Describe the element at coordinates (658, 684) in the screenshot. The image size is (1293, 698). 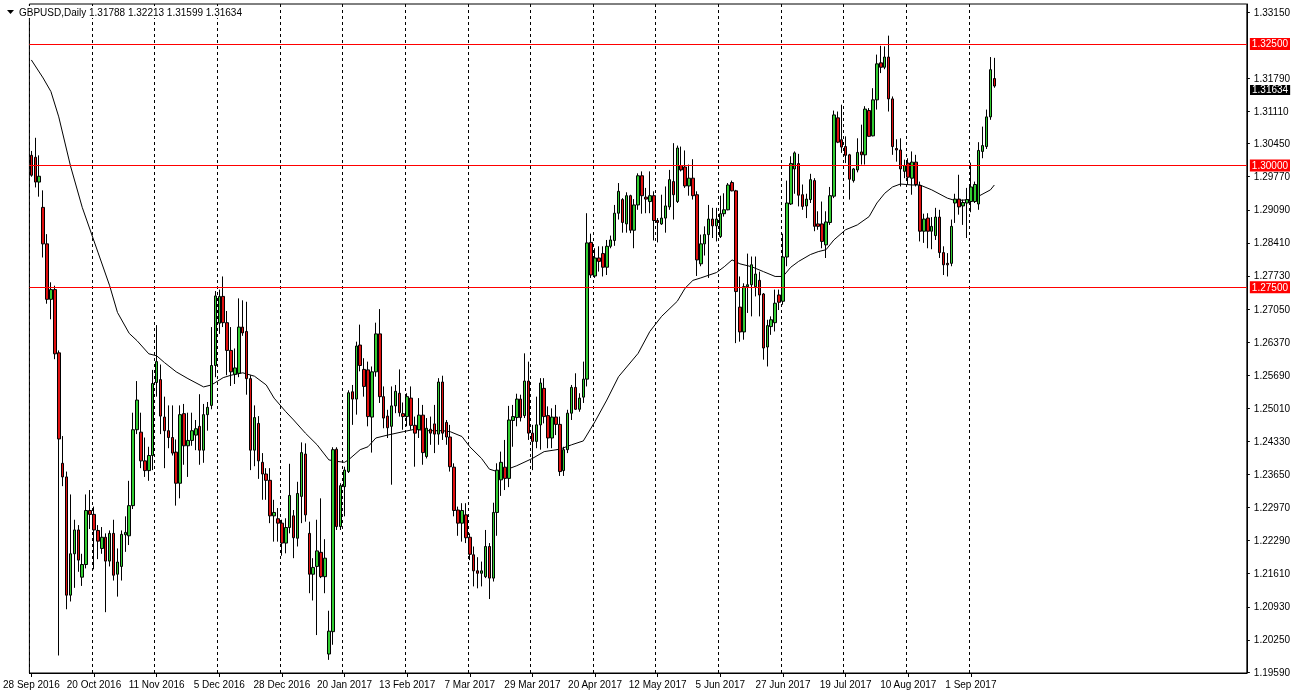
I see `x-tick-label: 12 May 2017` at that location.